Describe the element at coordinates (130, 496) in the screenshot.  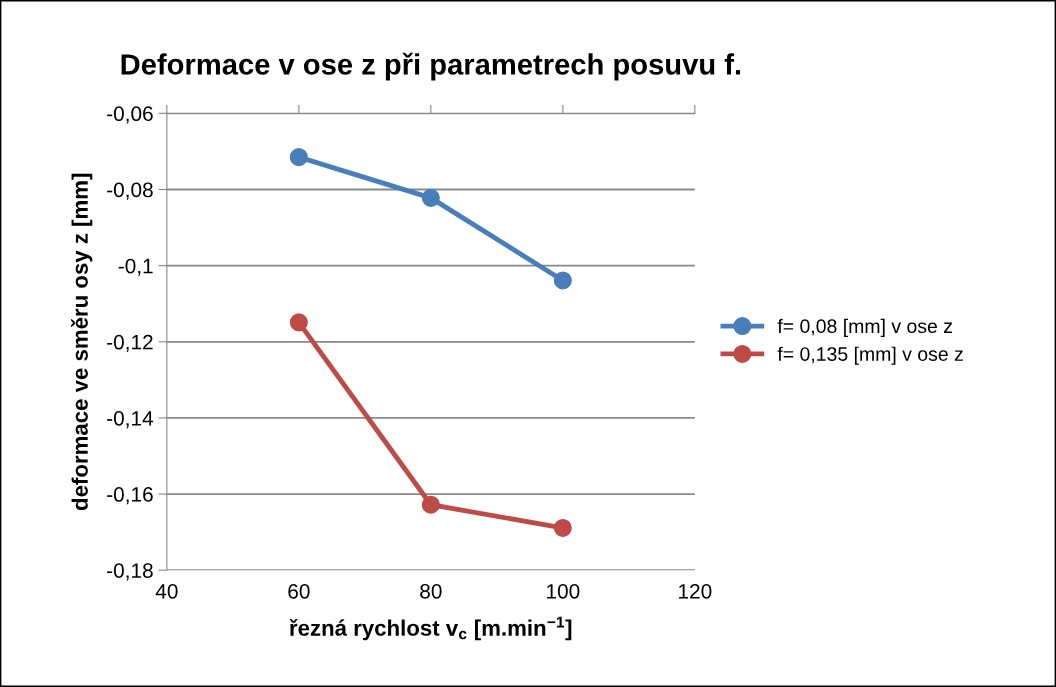
I see `y-tick-label: -0,16` at that location.